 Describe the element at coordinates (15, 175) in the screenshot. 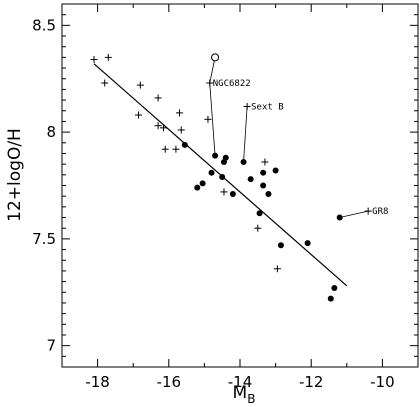

I see `y-axis-title: 12+logO/H` at that location.